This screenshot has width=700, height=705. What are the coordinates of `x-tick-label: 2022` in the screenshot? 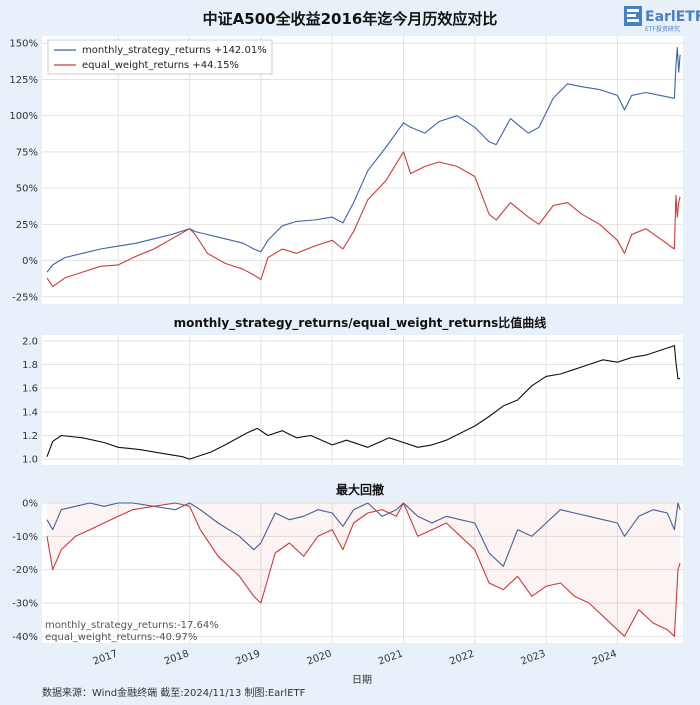 It's located at (462, 657).